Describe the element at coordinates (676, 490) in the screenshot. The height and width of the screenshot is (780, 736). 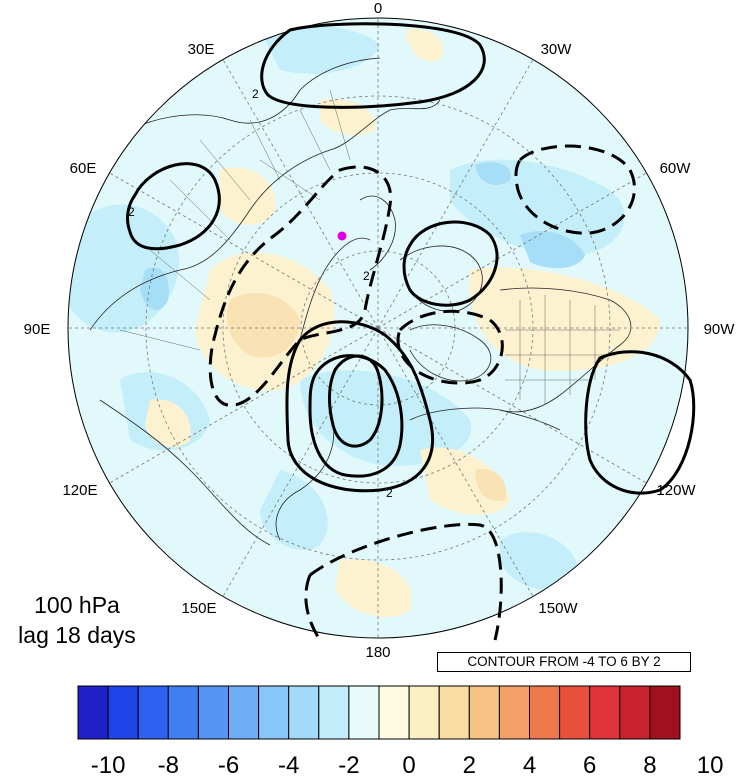
I see `lon-label-120w: 120W` at that location.